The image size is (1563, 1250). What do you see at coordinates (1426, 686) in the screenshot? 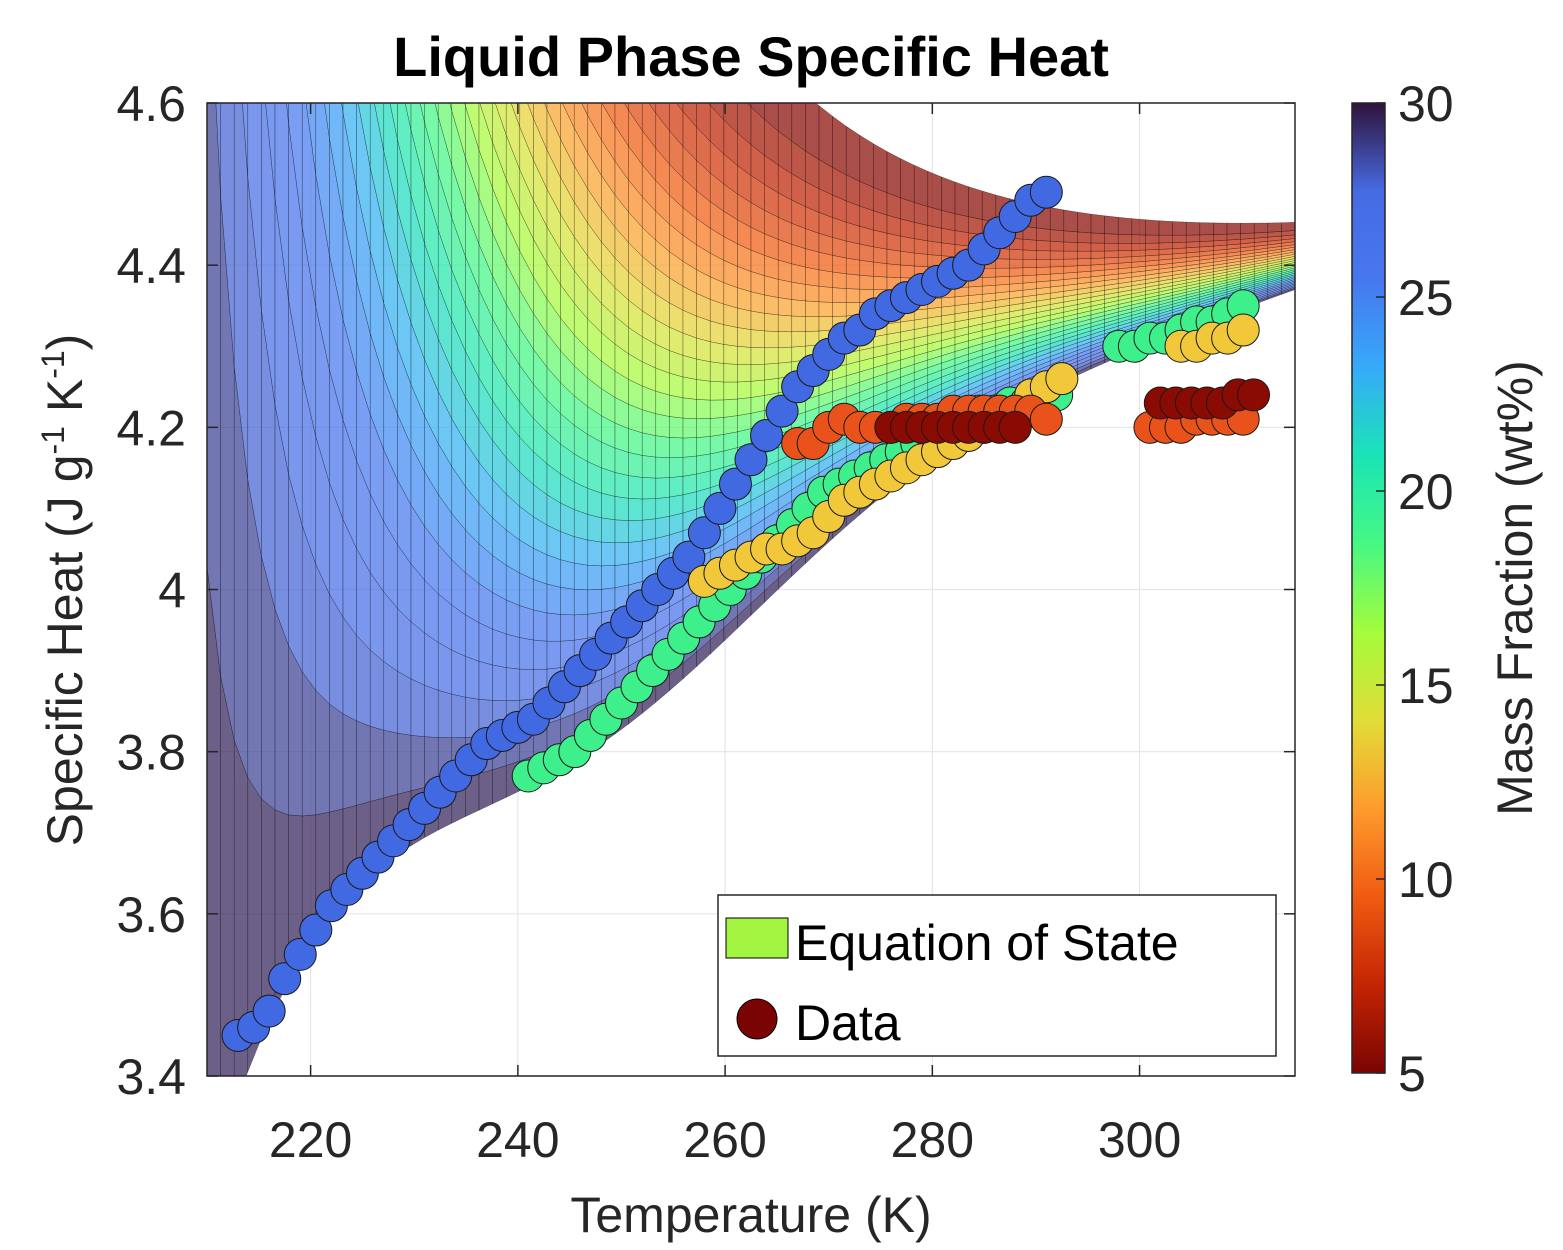
I see `colorbar-tick-label: 15` at bounding box center [1426, 686].